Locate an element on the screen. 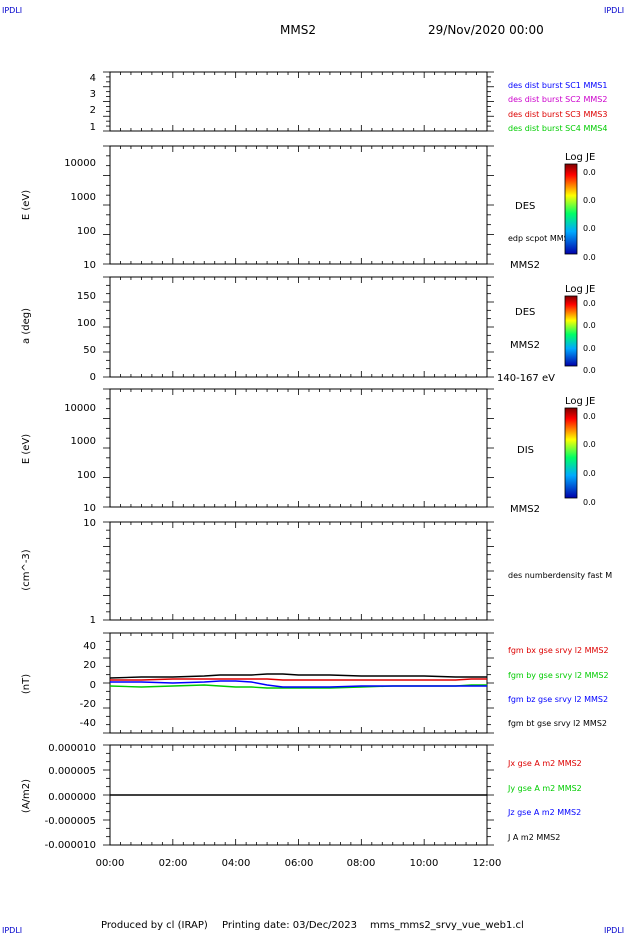  p7-tick: 0.000005 is located at coordinates (72, 771).